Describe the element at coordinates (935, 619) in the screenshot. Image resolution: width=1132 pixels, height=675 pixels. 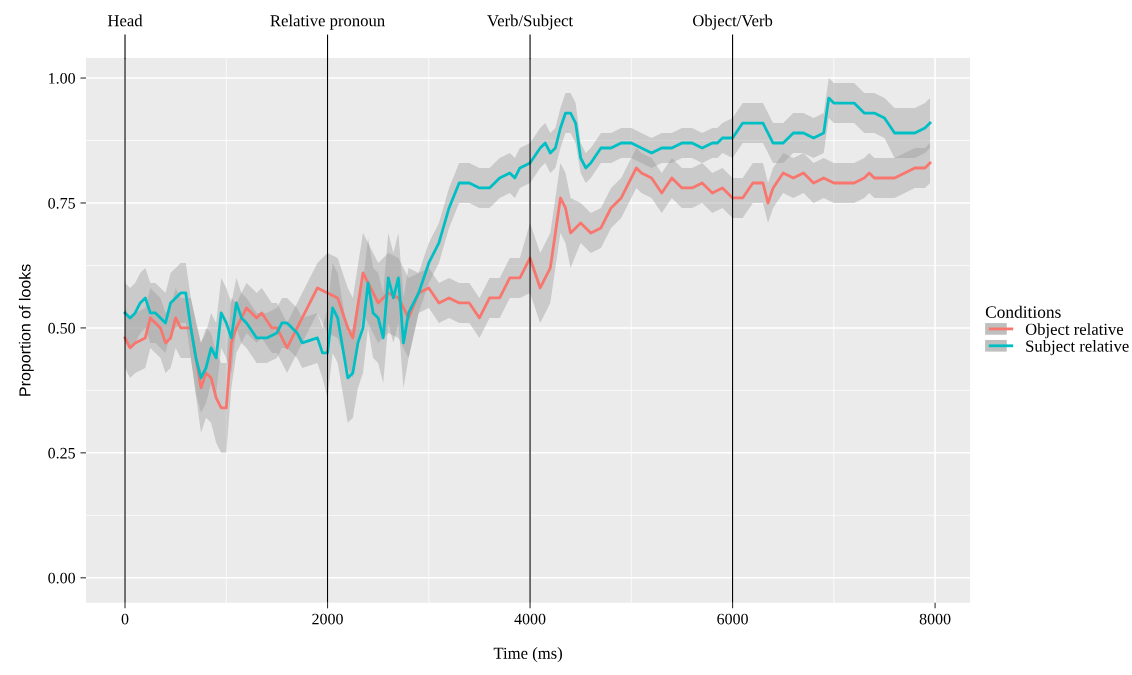
I see `x-tick-label: 8000` at that location.